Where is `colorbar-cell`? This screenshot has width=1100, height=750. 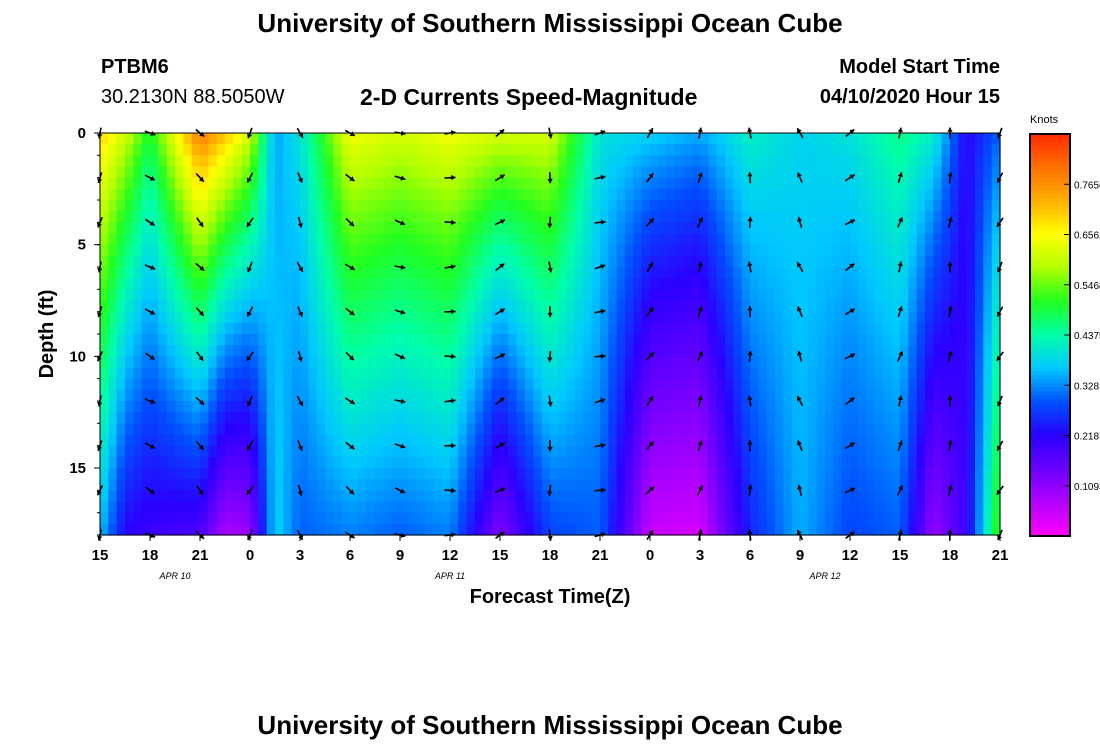
colorbar-cell is located at coordinates (1050, 494).